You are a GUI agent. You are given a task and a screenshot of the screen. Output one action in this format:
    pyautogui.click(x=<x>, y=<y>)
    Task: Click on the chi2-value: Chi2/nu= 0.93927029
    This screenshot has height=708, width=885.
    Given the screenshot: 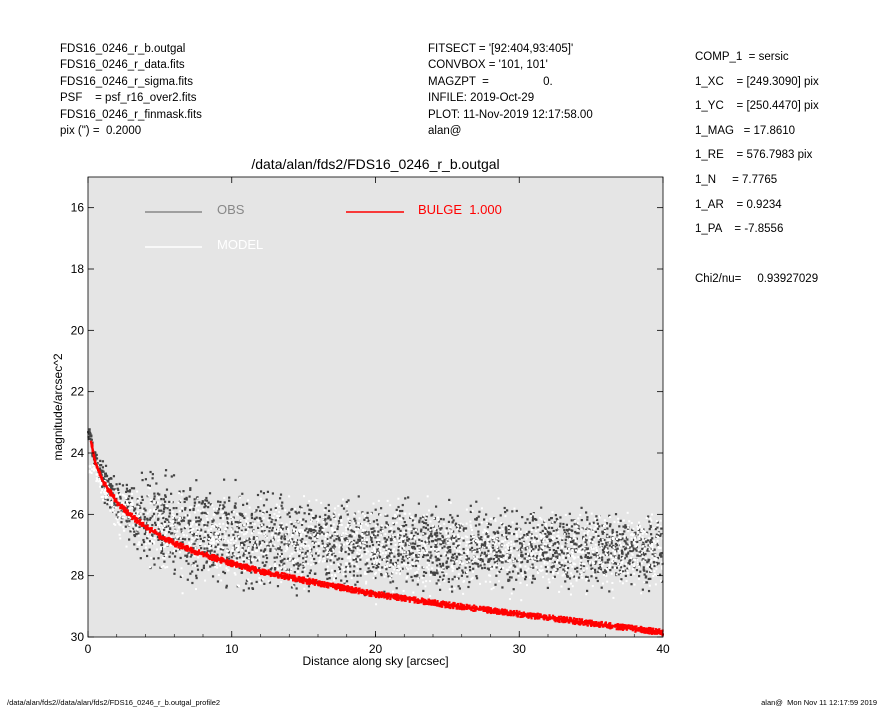 What is the action you would take?
    pyautogui.click(x=757, y=279)
    